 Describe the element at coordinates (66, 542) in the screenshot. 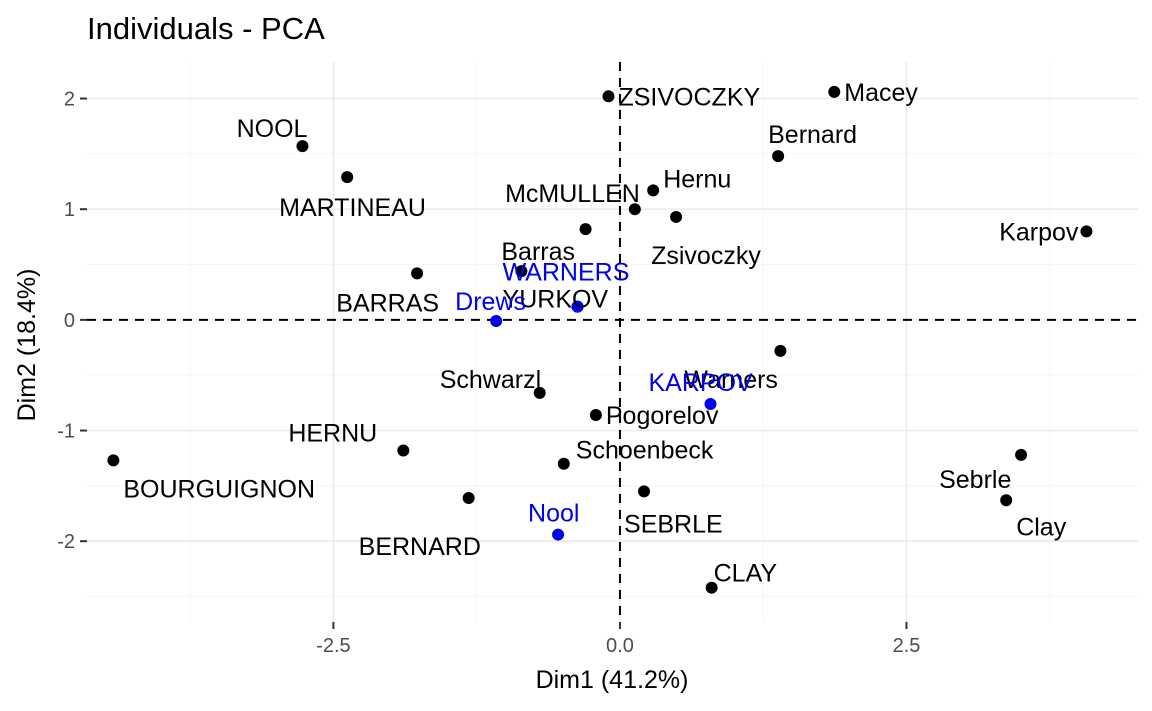

I see `y-tick-label: -2` at that location.